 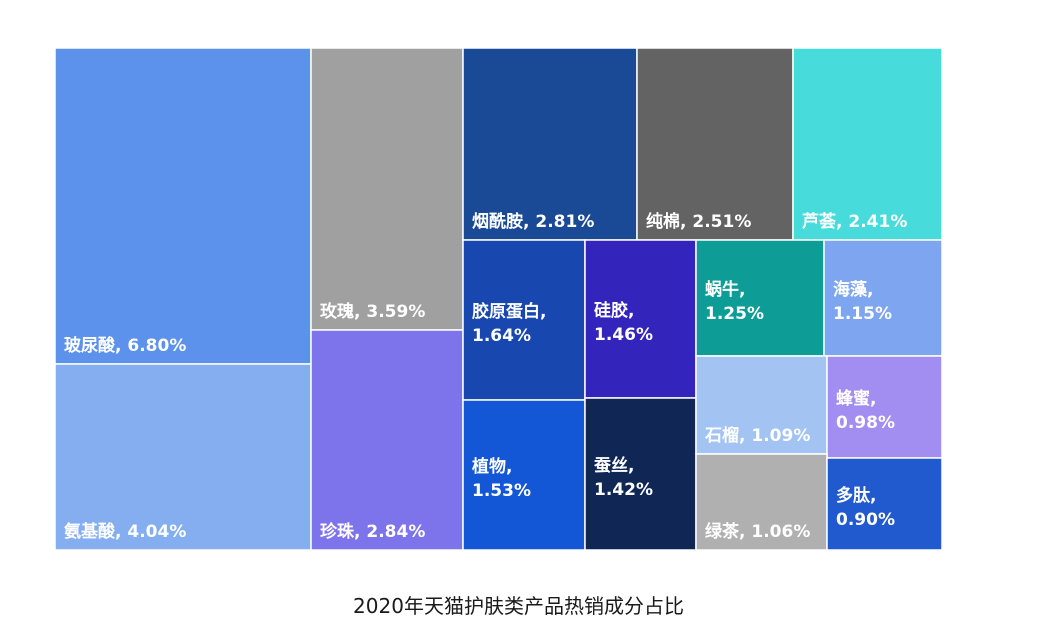 I want to click on treemap-tile: 蚕丝, 1.42%, so click(x=640, y=474).